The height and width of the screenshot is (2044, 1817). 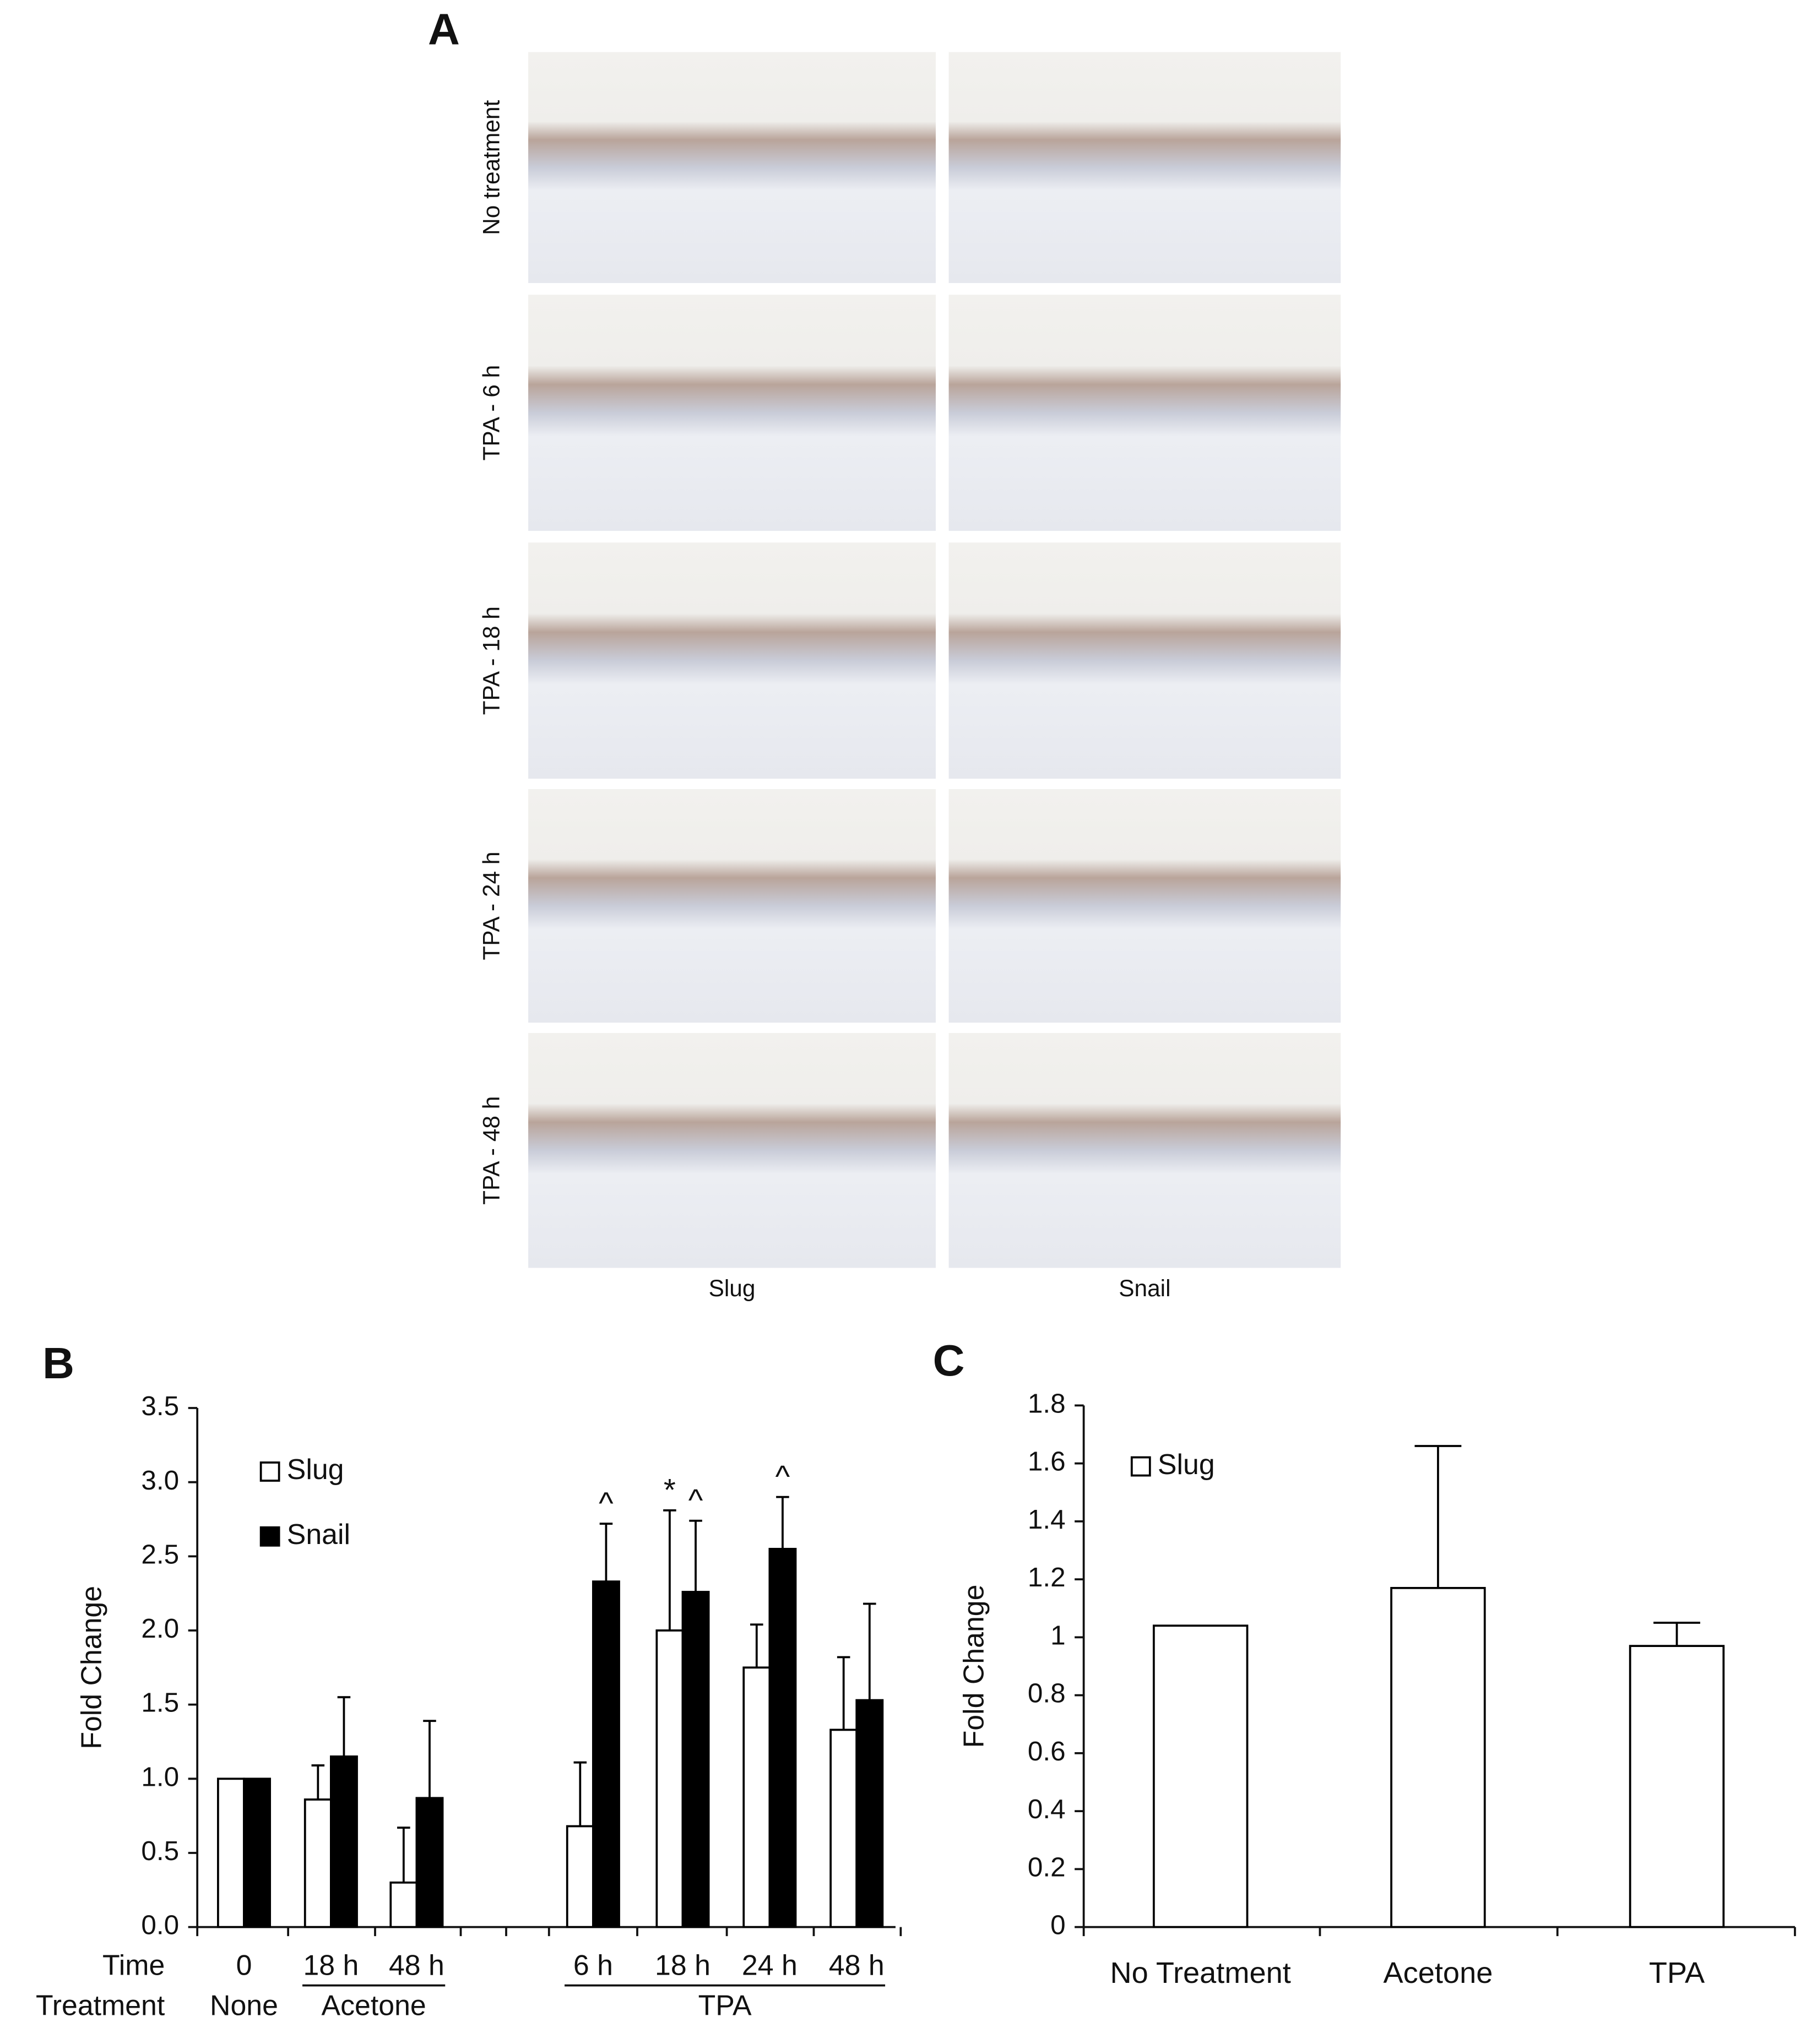 I want to click on x-tick-label: No Treatment, so click(x=1200, y=1972).